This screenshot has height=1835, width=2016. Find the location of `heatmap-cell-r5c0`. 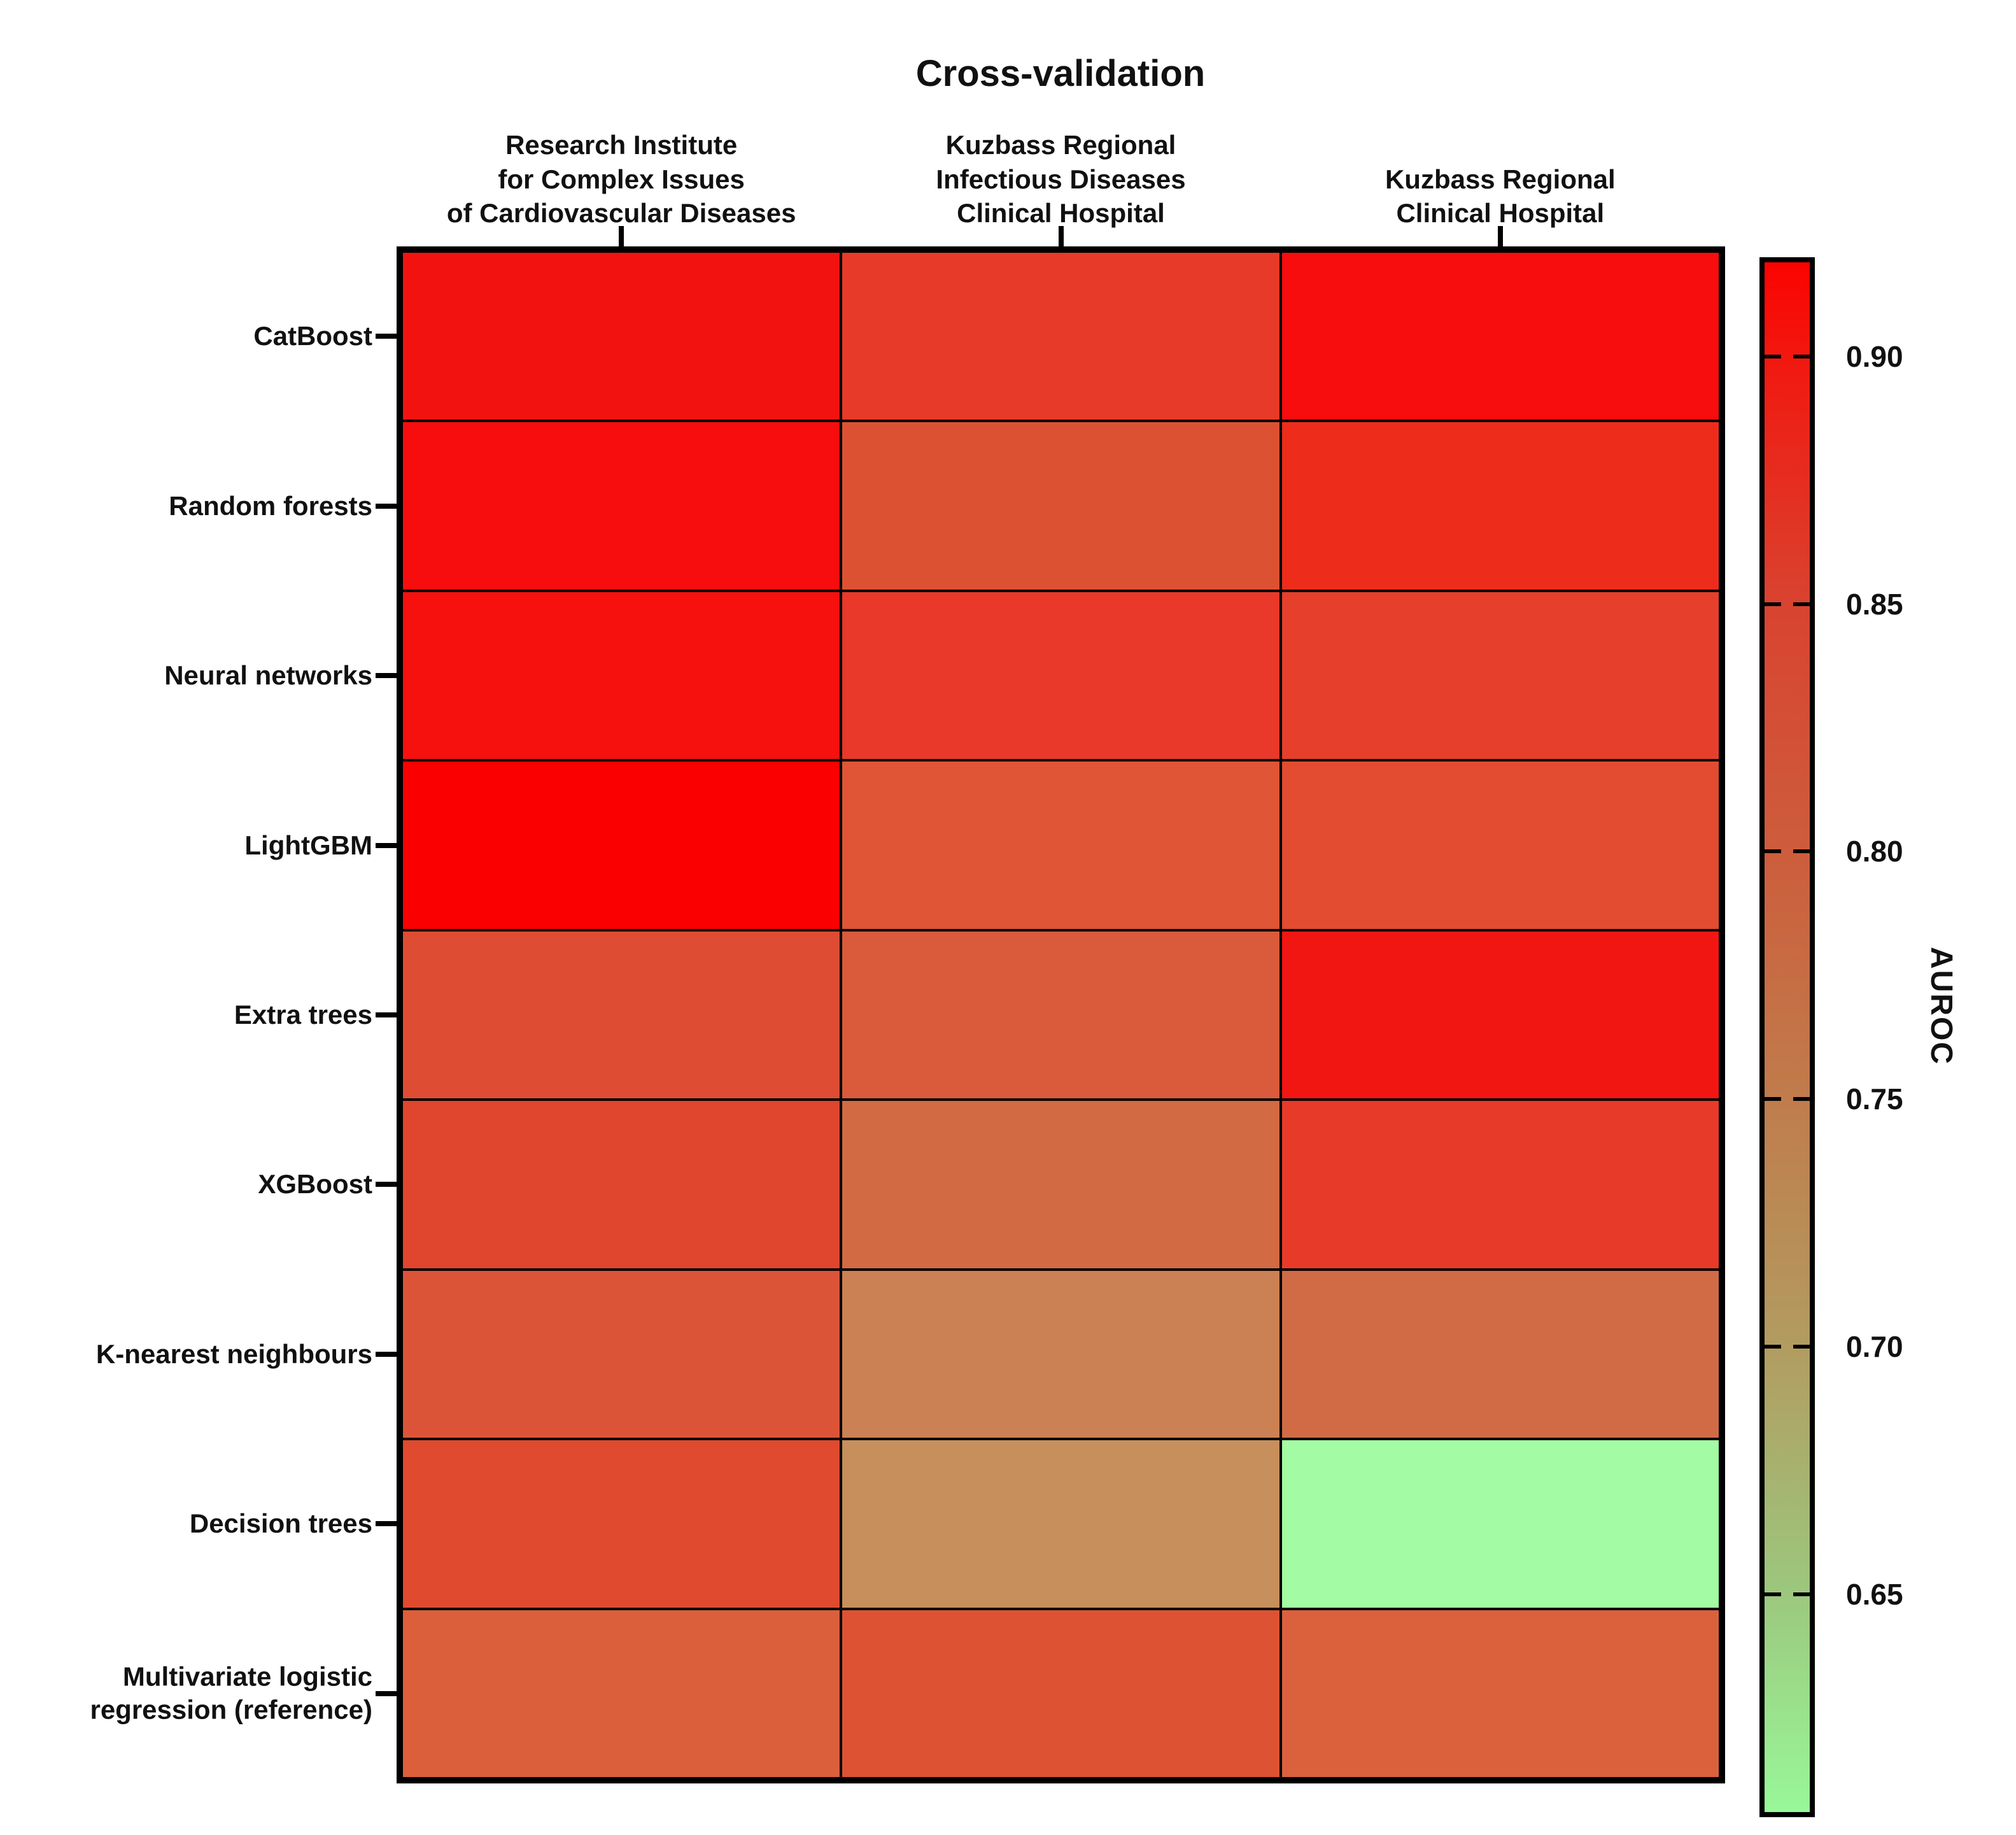

heatmap-cell-r5c0 is located at coordinates (621, 1184).